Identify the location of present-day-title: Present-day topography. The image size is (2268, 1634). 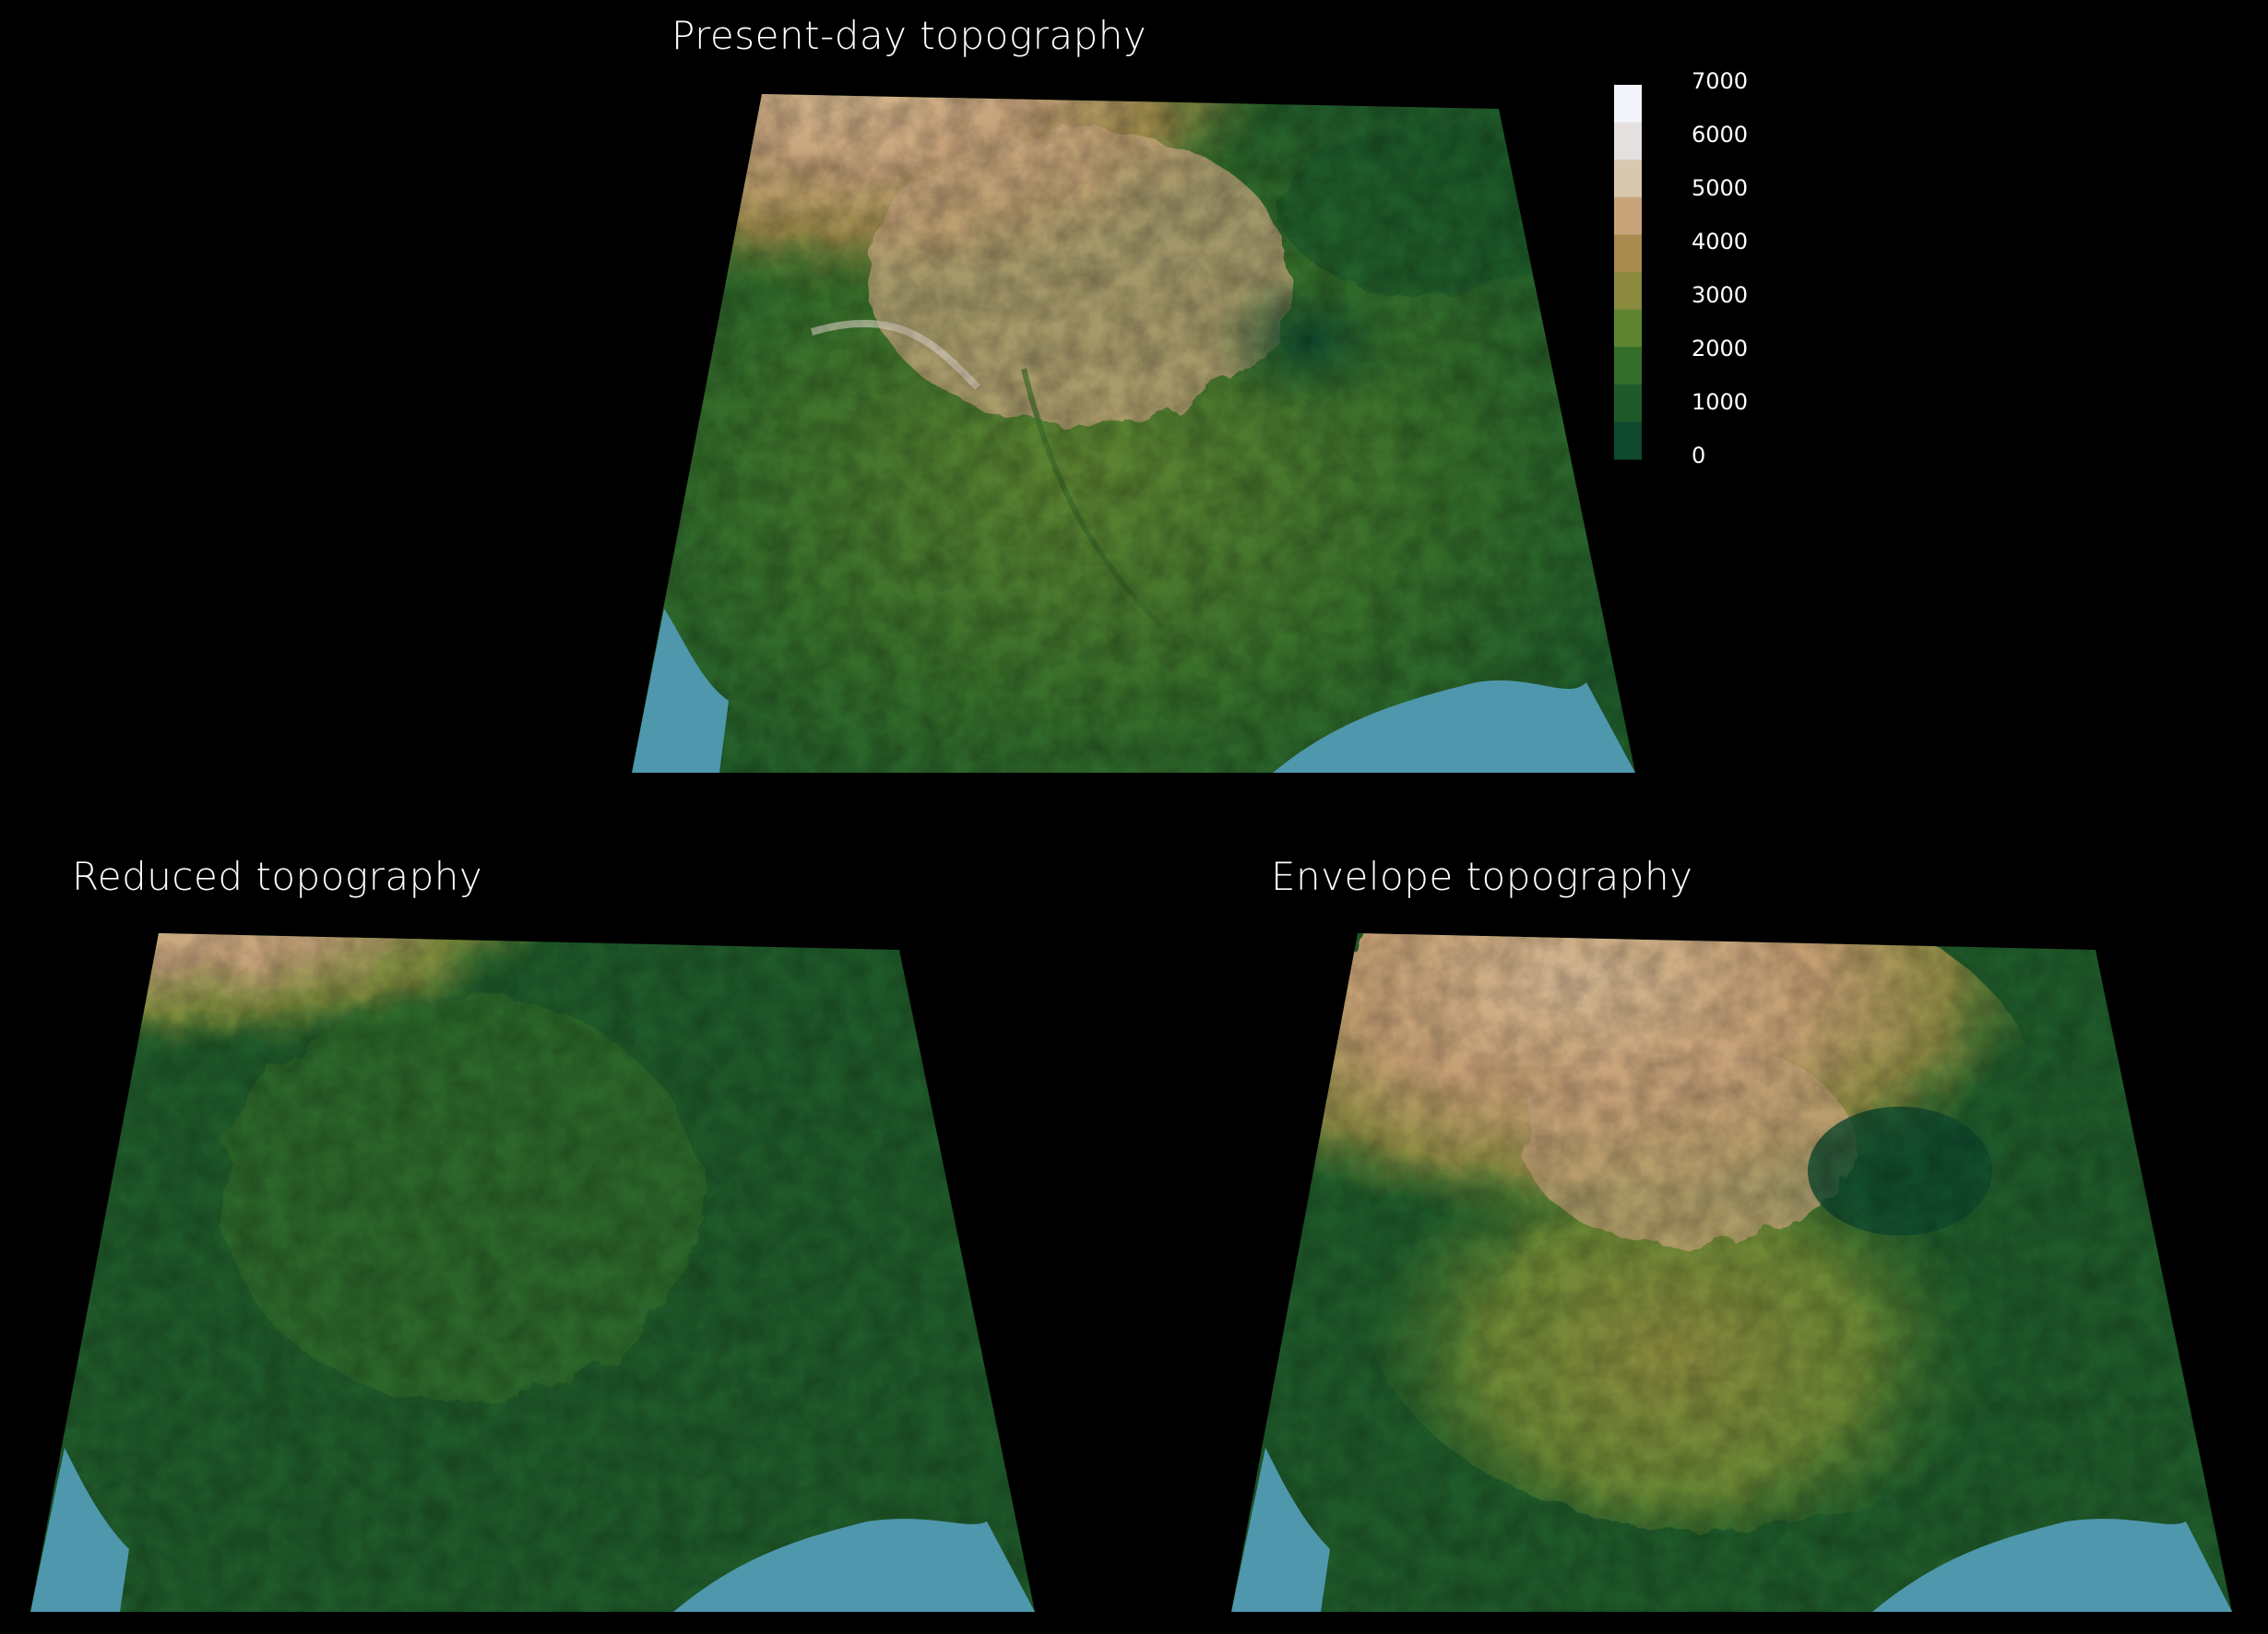
(909, 35).